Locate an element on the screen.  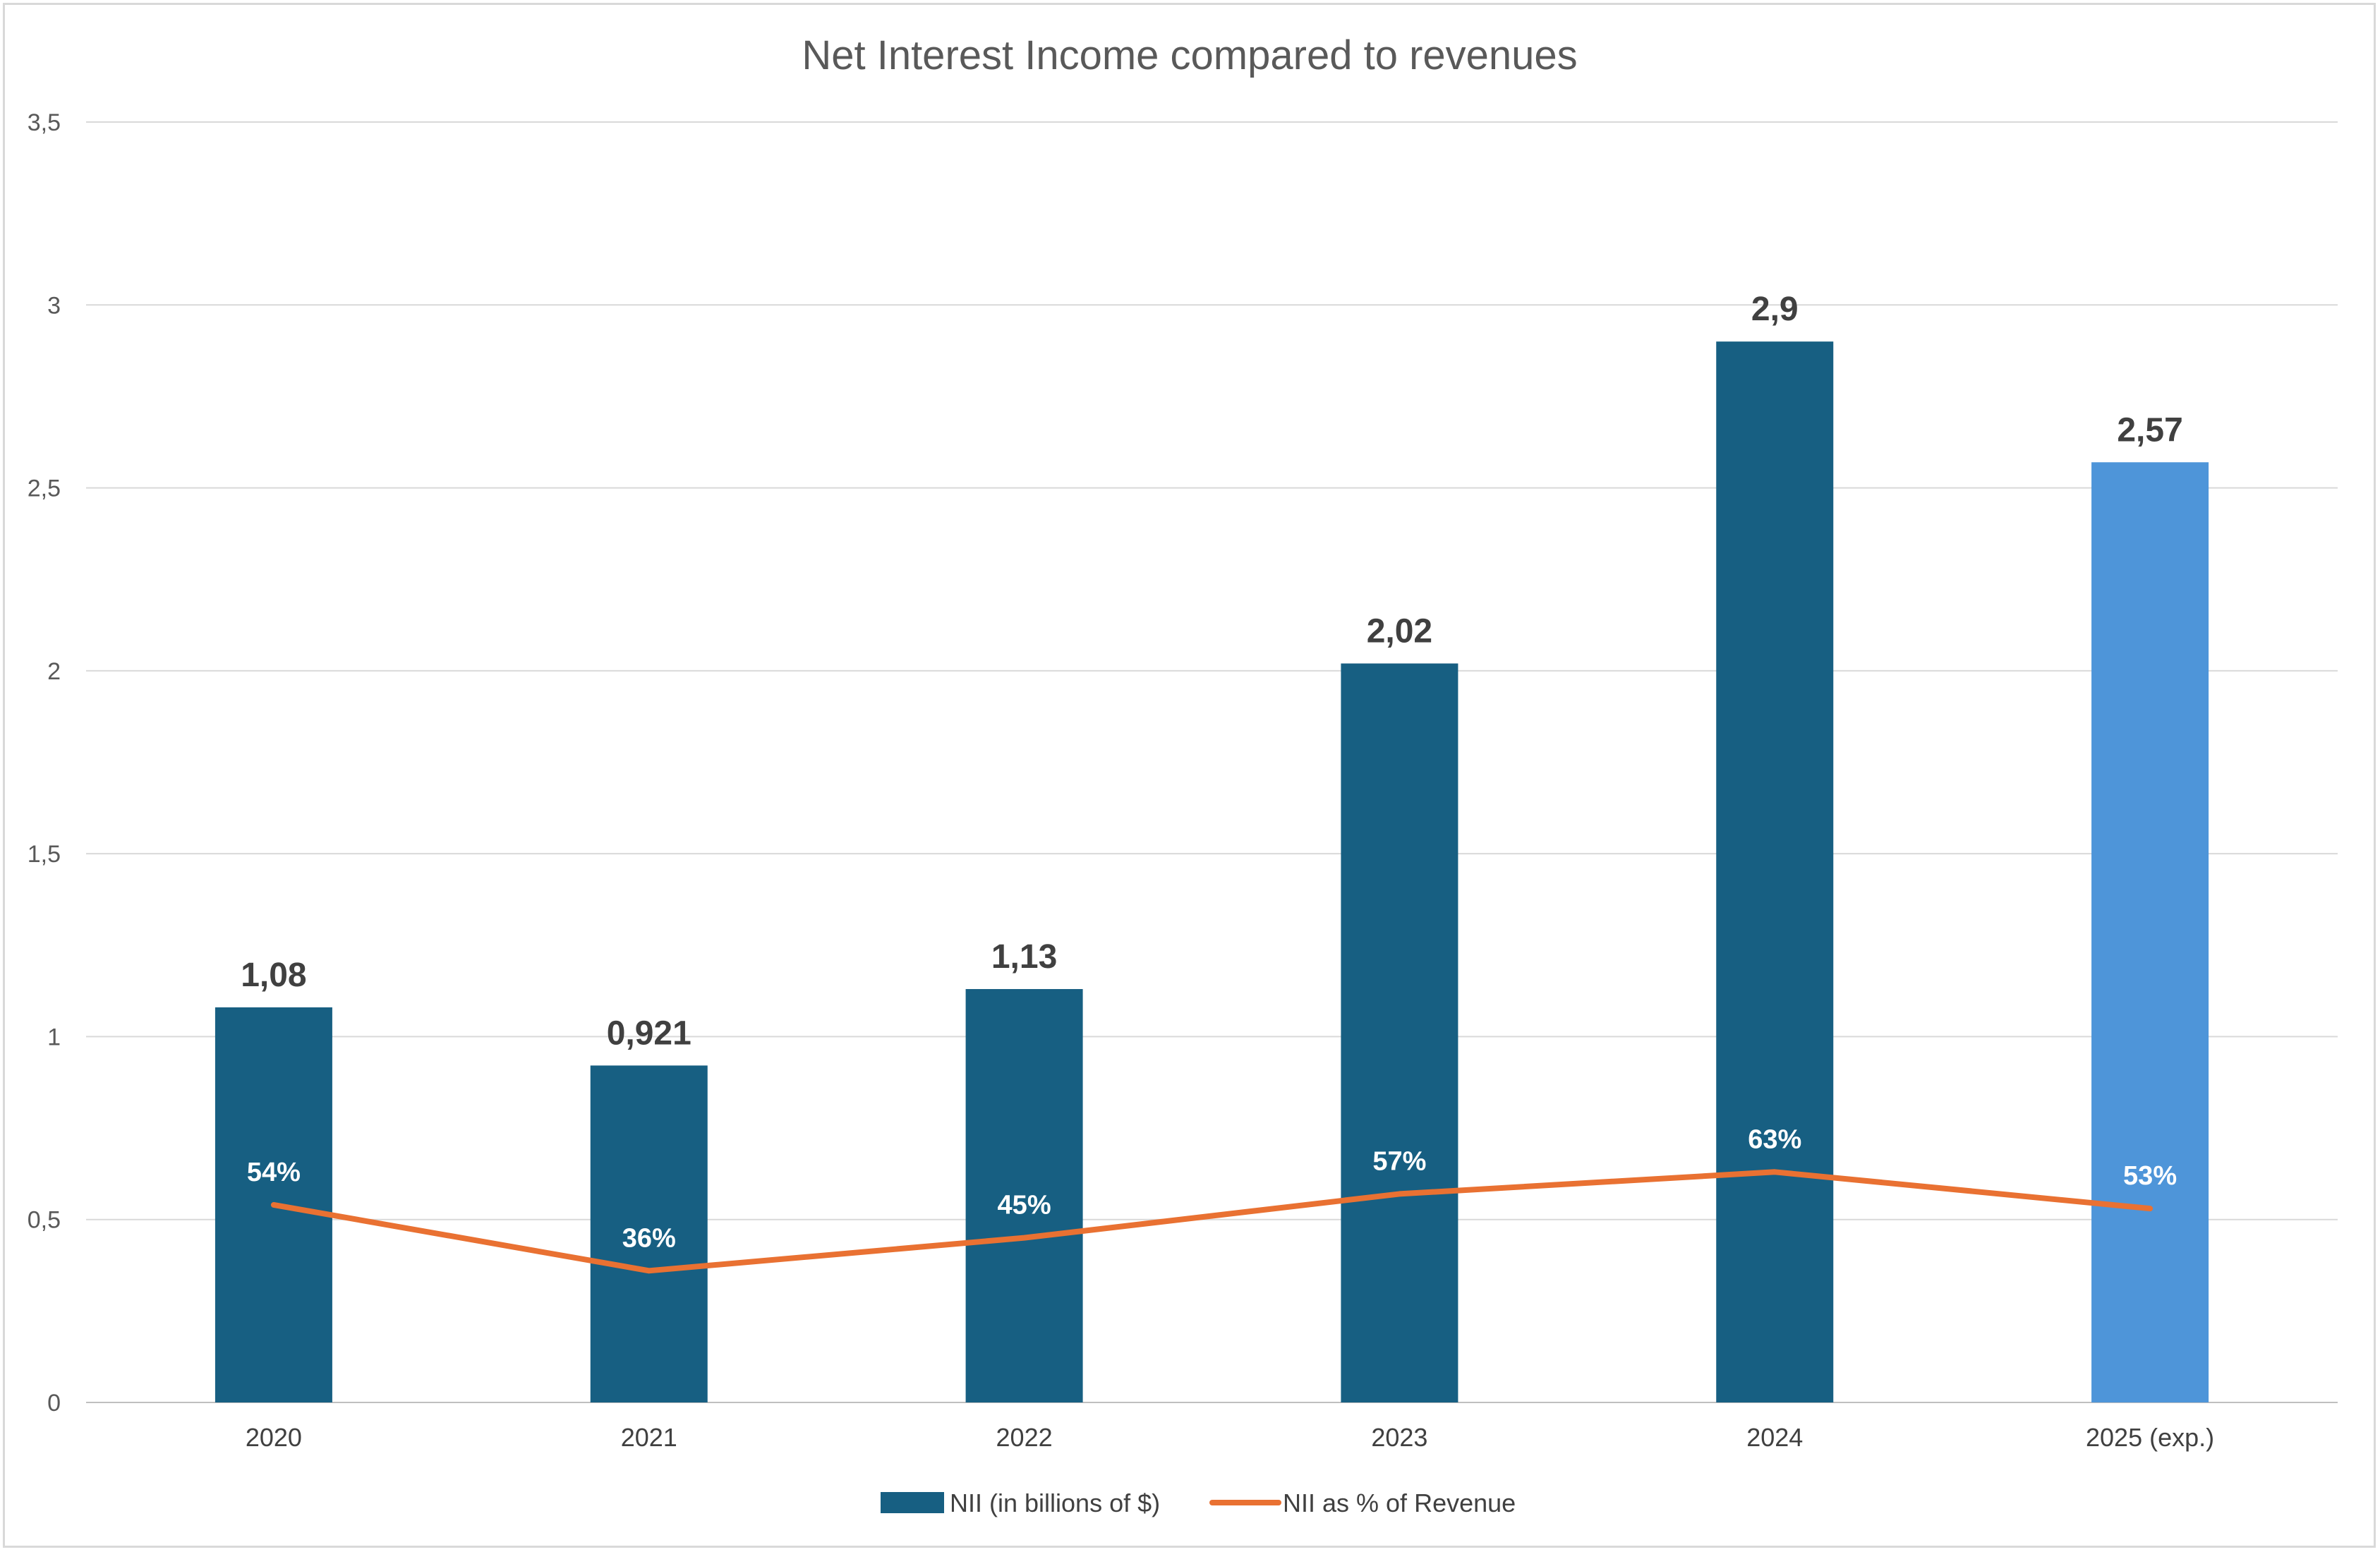
x-tick-label: 2022 is located at coordinates (1025, 1437).